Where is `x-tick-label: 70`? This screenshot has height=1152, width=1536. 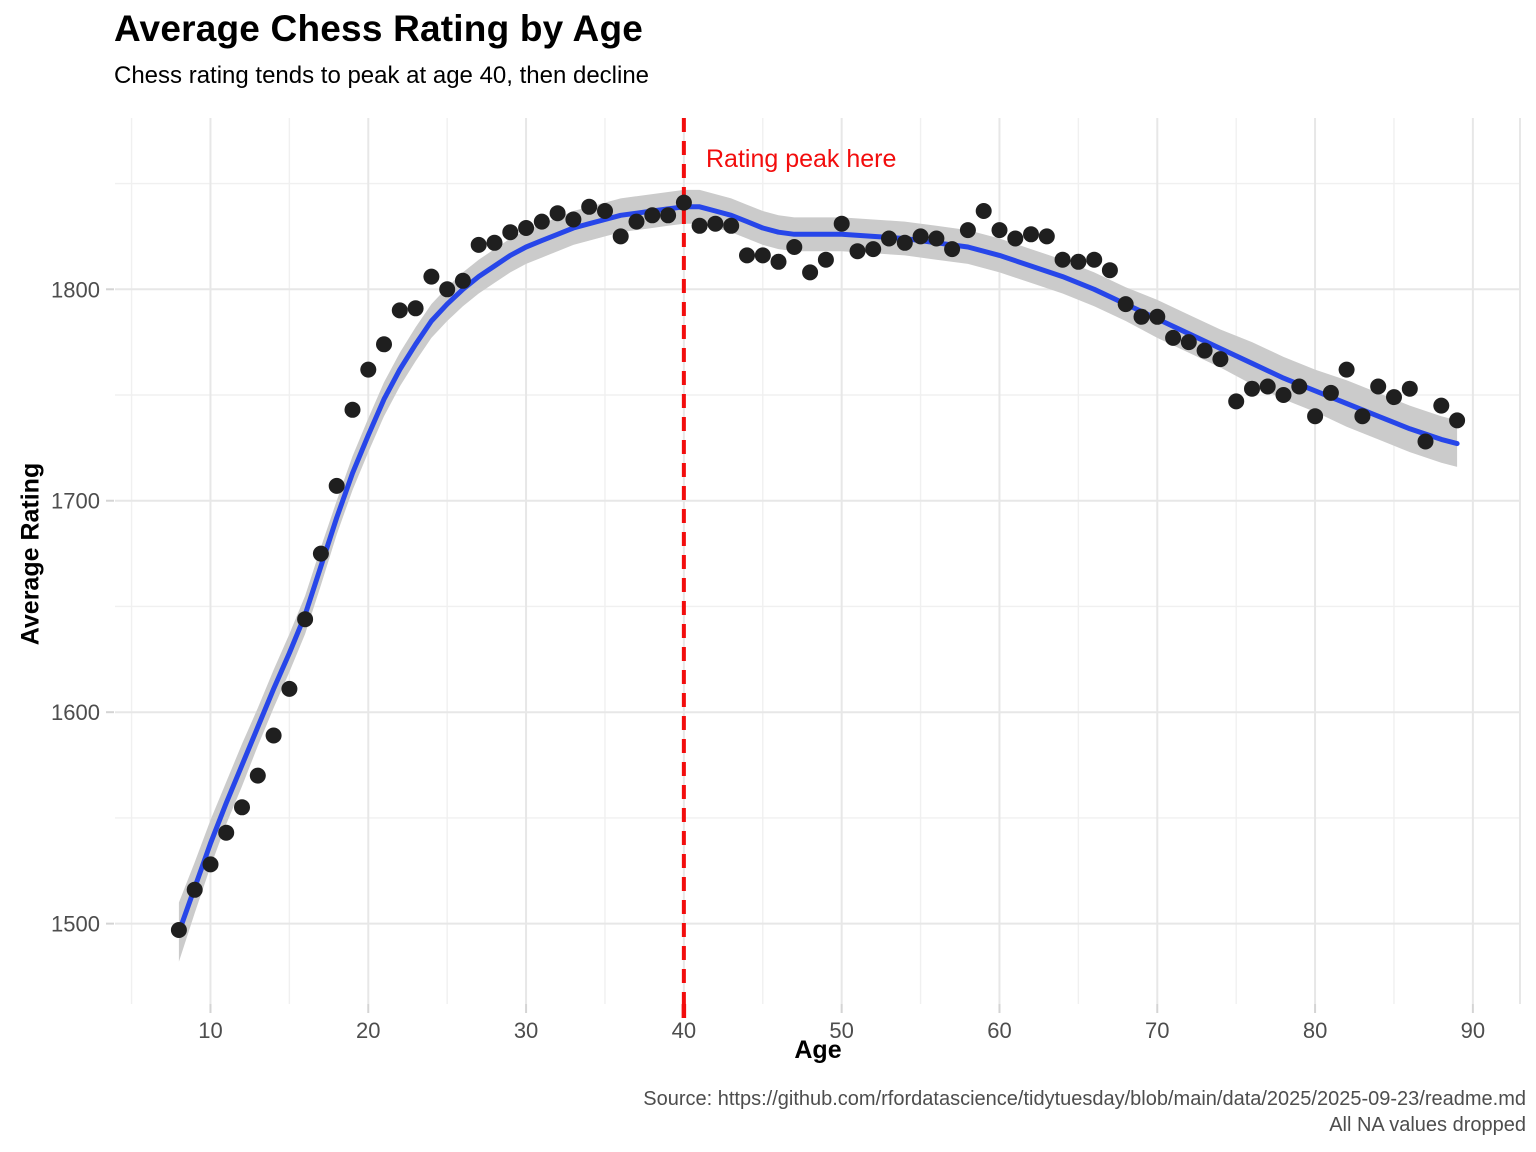
x-tick-label: 70 is located at coordinates (1157, 1030).